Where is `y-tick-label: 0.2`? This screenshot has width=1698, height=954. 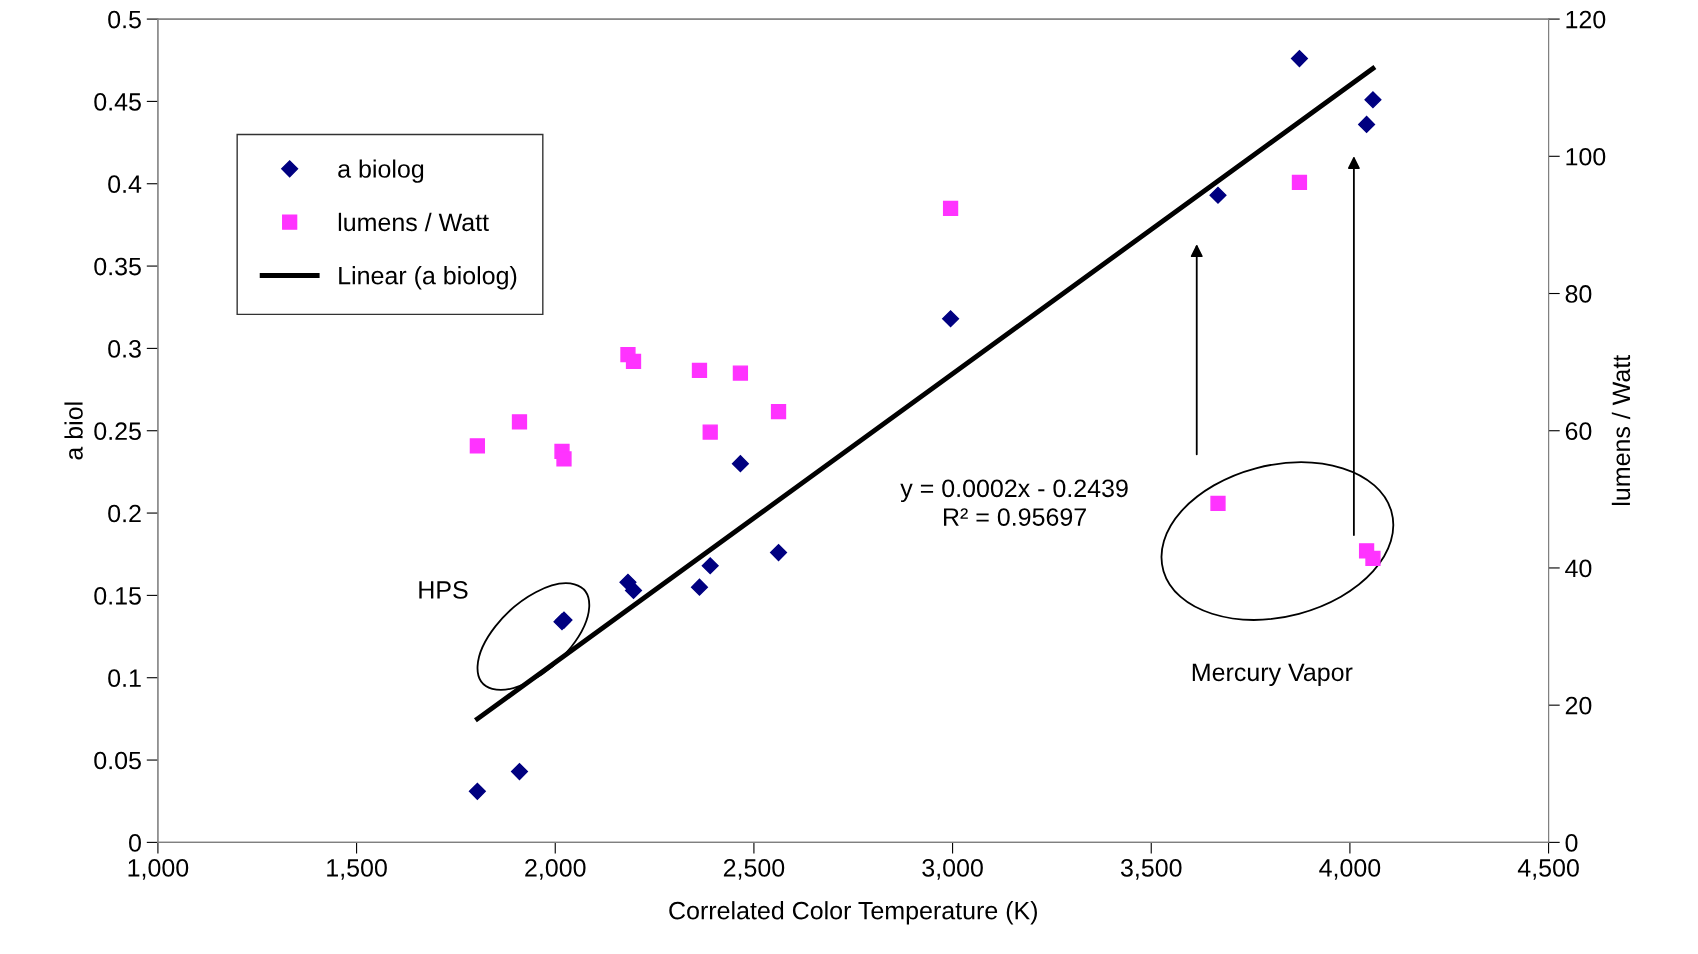
y-tick-label: 0.2 is located at coordinates (124, 513).